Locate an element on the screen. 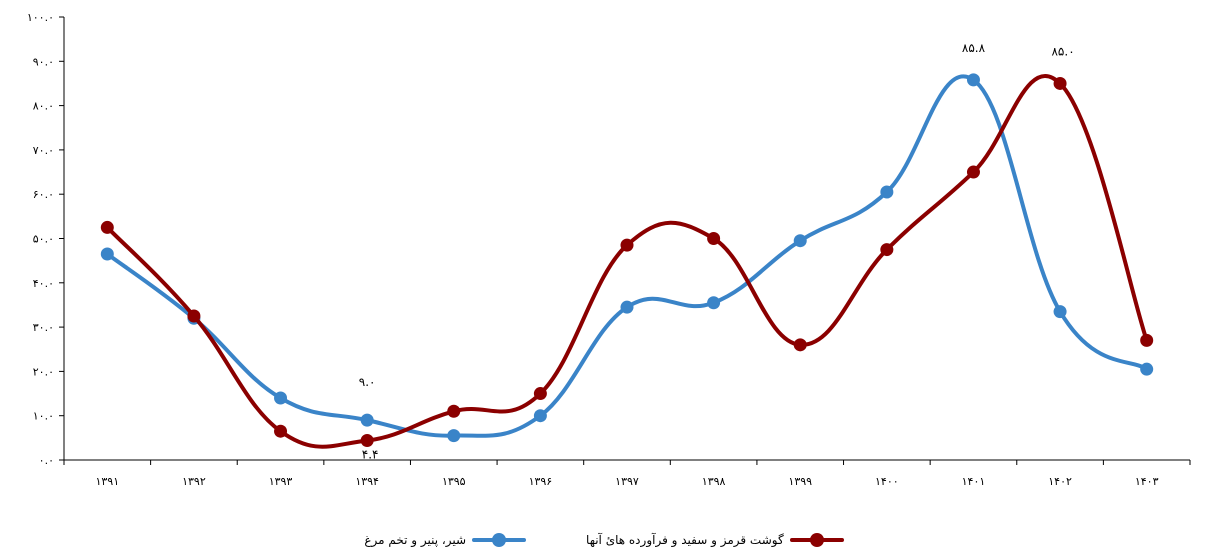 The width and height of the screenshot is (1208, 550). x-tick-label: ۱۴۰۱ is located at coordinates (974, 481).